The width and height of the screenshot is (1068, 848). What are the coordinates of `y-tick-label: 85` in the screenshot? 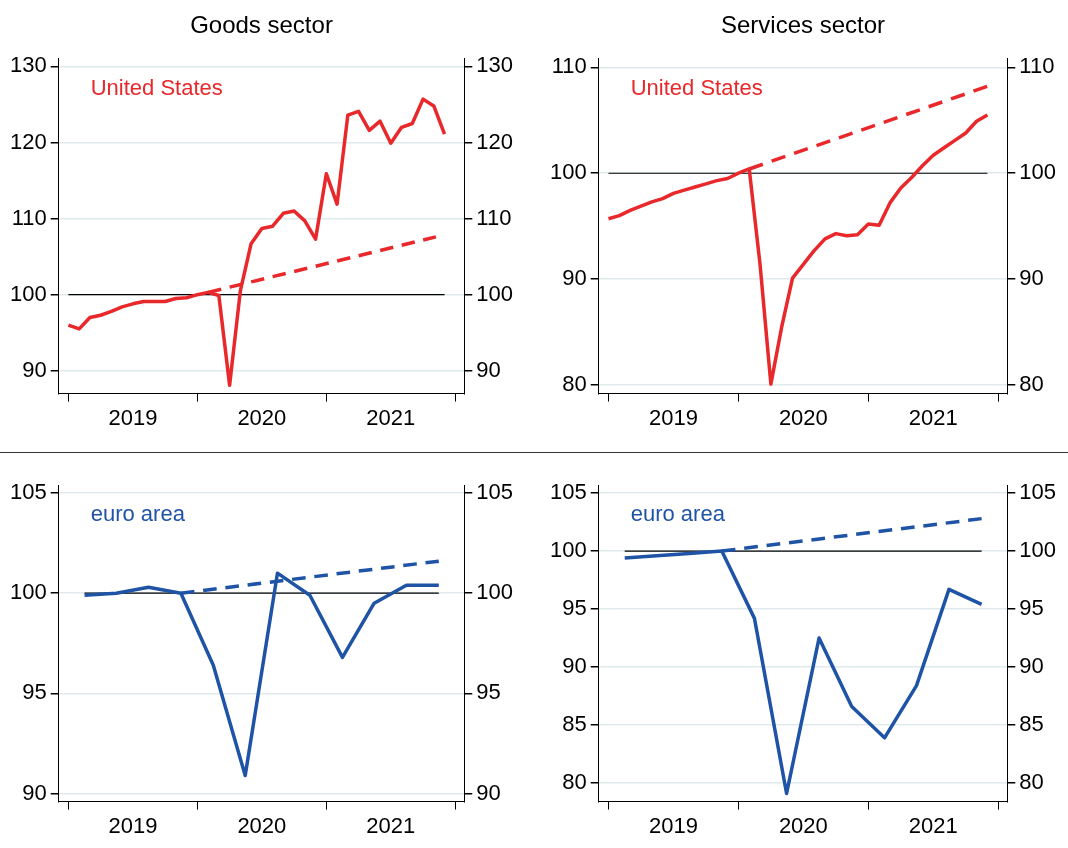 It's located at (574, 724).